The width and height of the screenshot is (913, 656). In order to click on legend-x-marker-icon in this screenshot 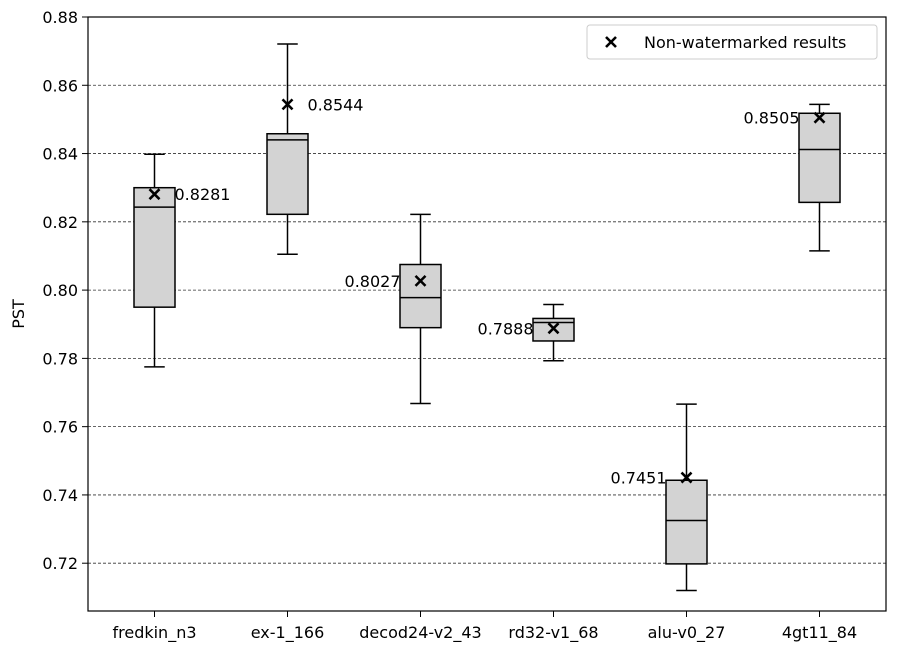, I will do `click(611, 42)`.